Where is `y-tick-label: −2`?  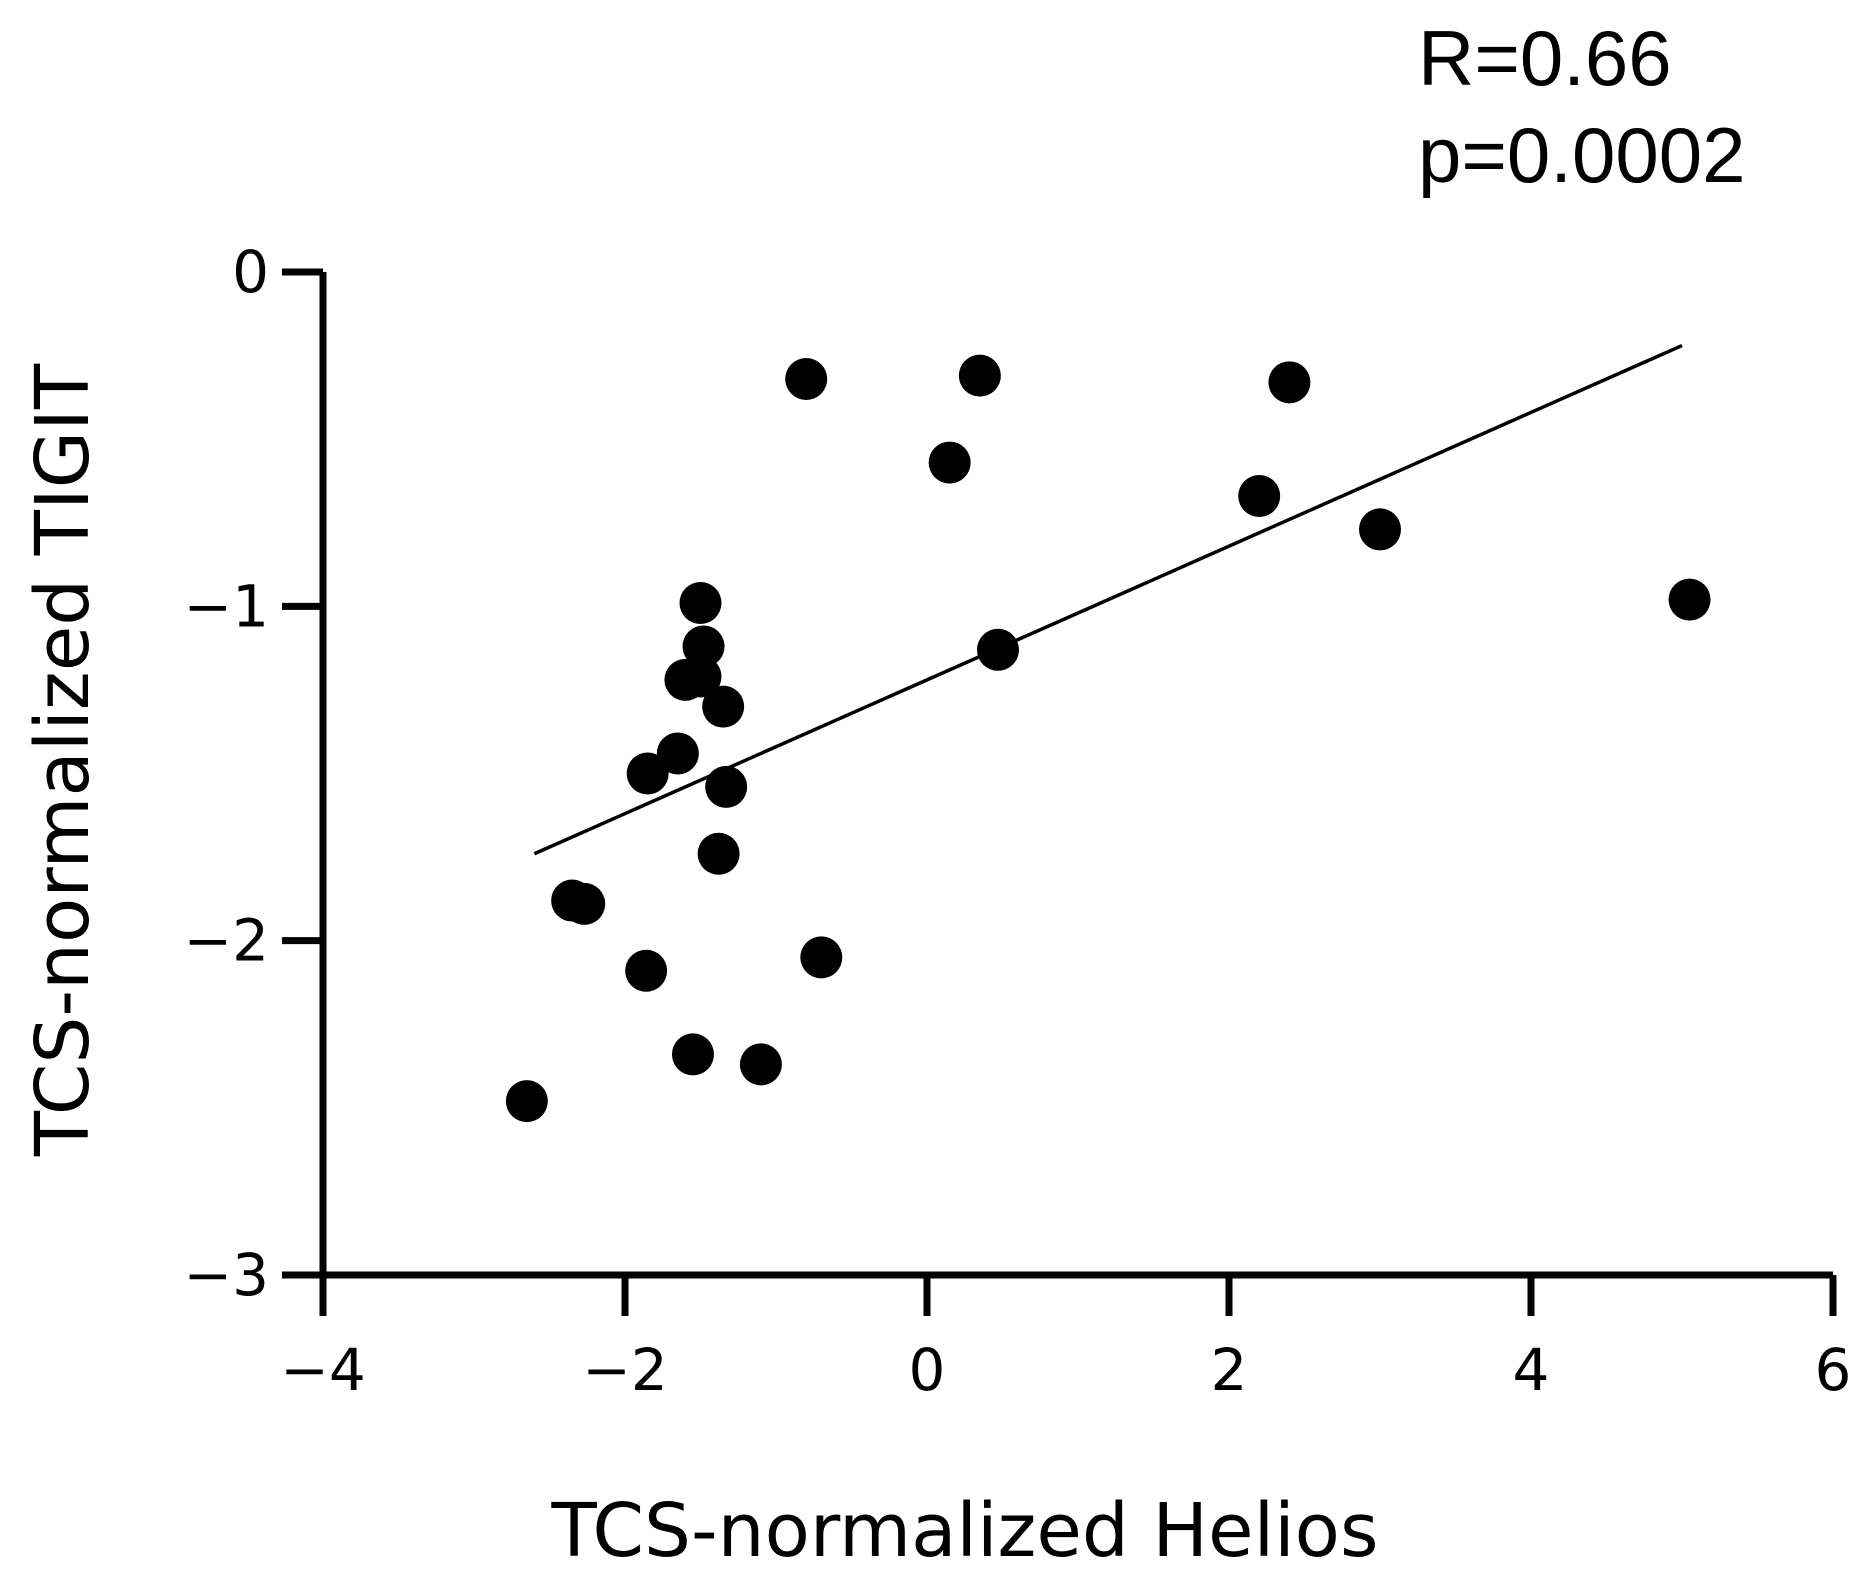 y-tick-label: −2 is located at coordinates (227, 941).